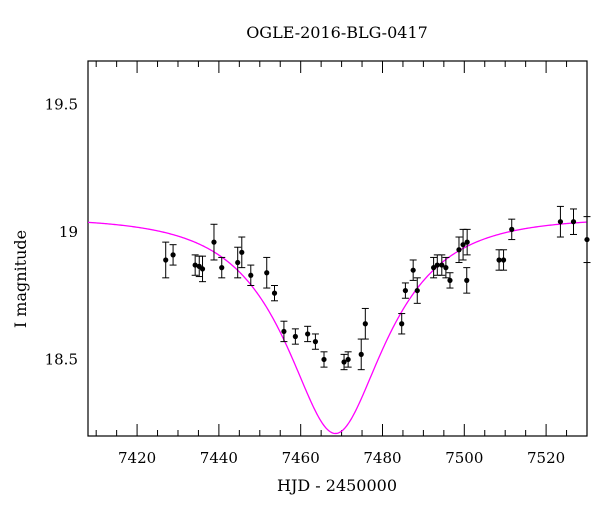 The image size is (600, 512). Describe the element at coordinates (61, 359) in the screenshot. I see `y-tick-label: 18.5` at that location.